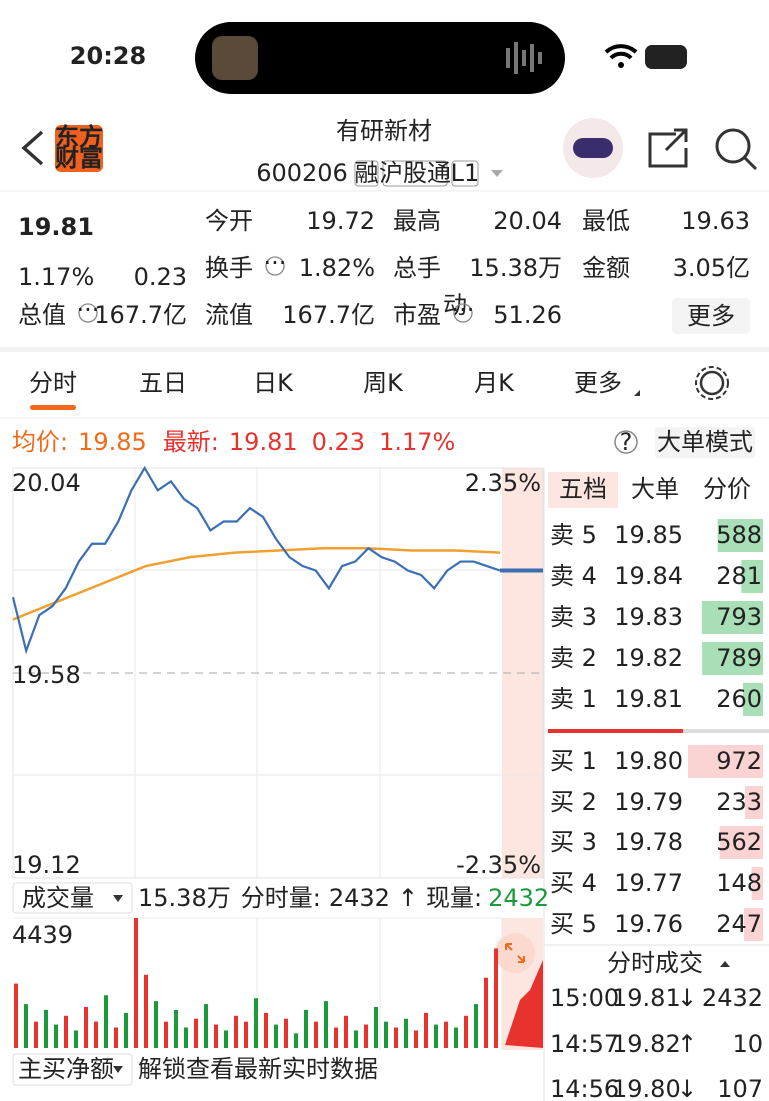  Describe the element at coordinates (338, 442) in the screenshot. I see `info-change: 0.23` at that location.